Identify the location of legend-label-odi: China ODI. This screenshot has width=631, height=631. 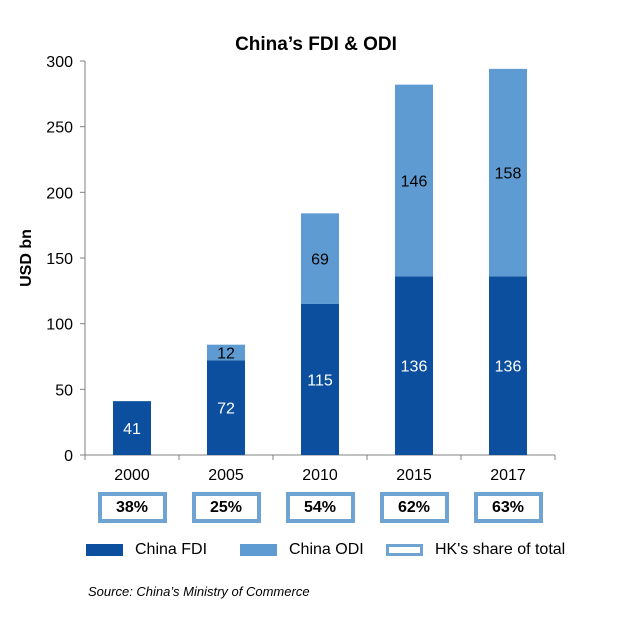
(326, 549).